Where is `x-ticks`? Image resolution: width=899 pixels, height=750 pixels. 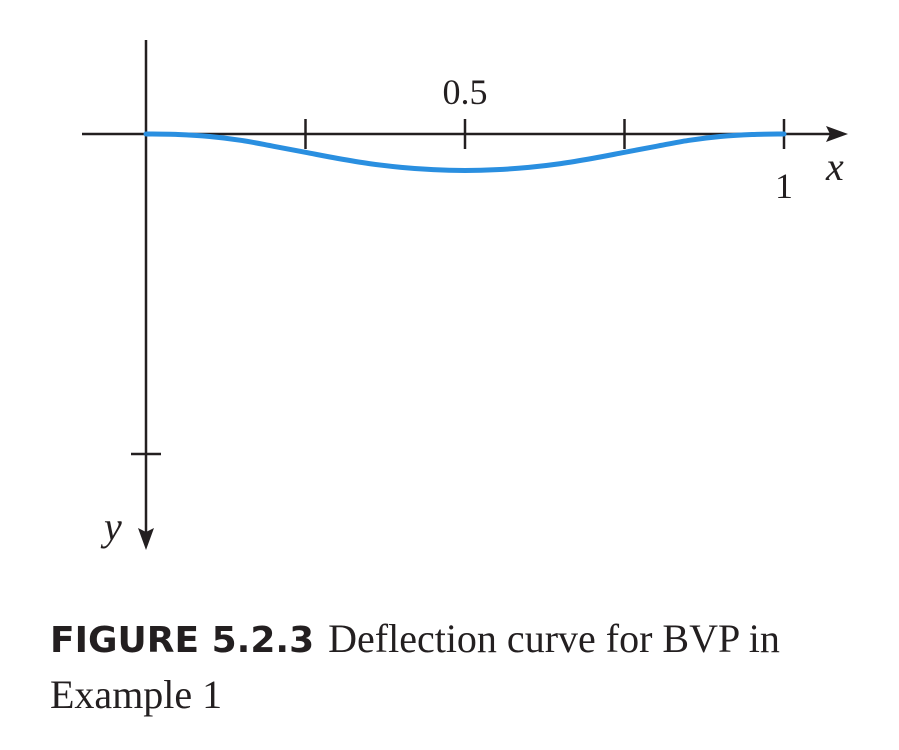 x-ticks is located at coordinates (545, 134).